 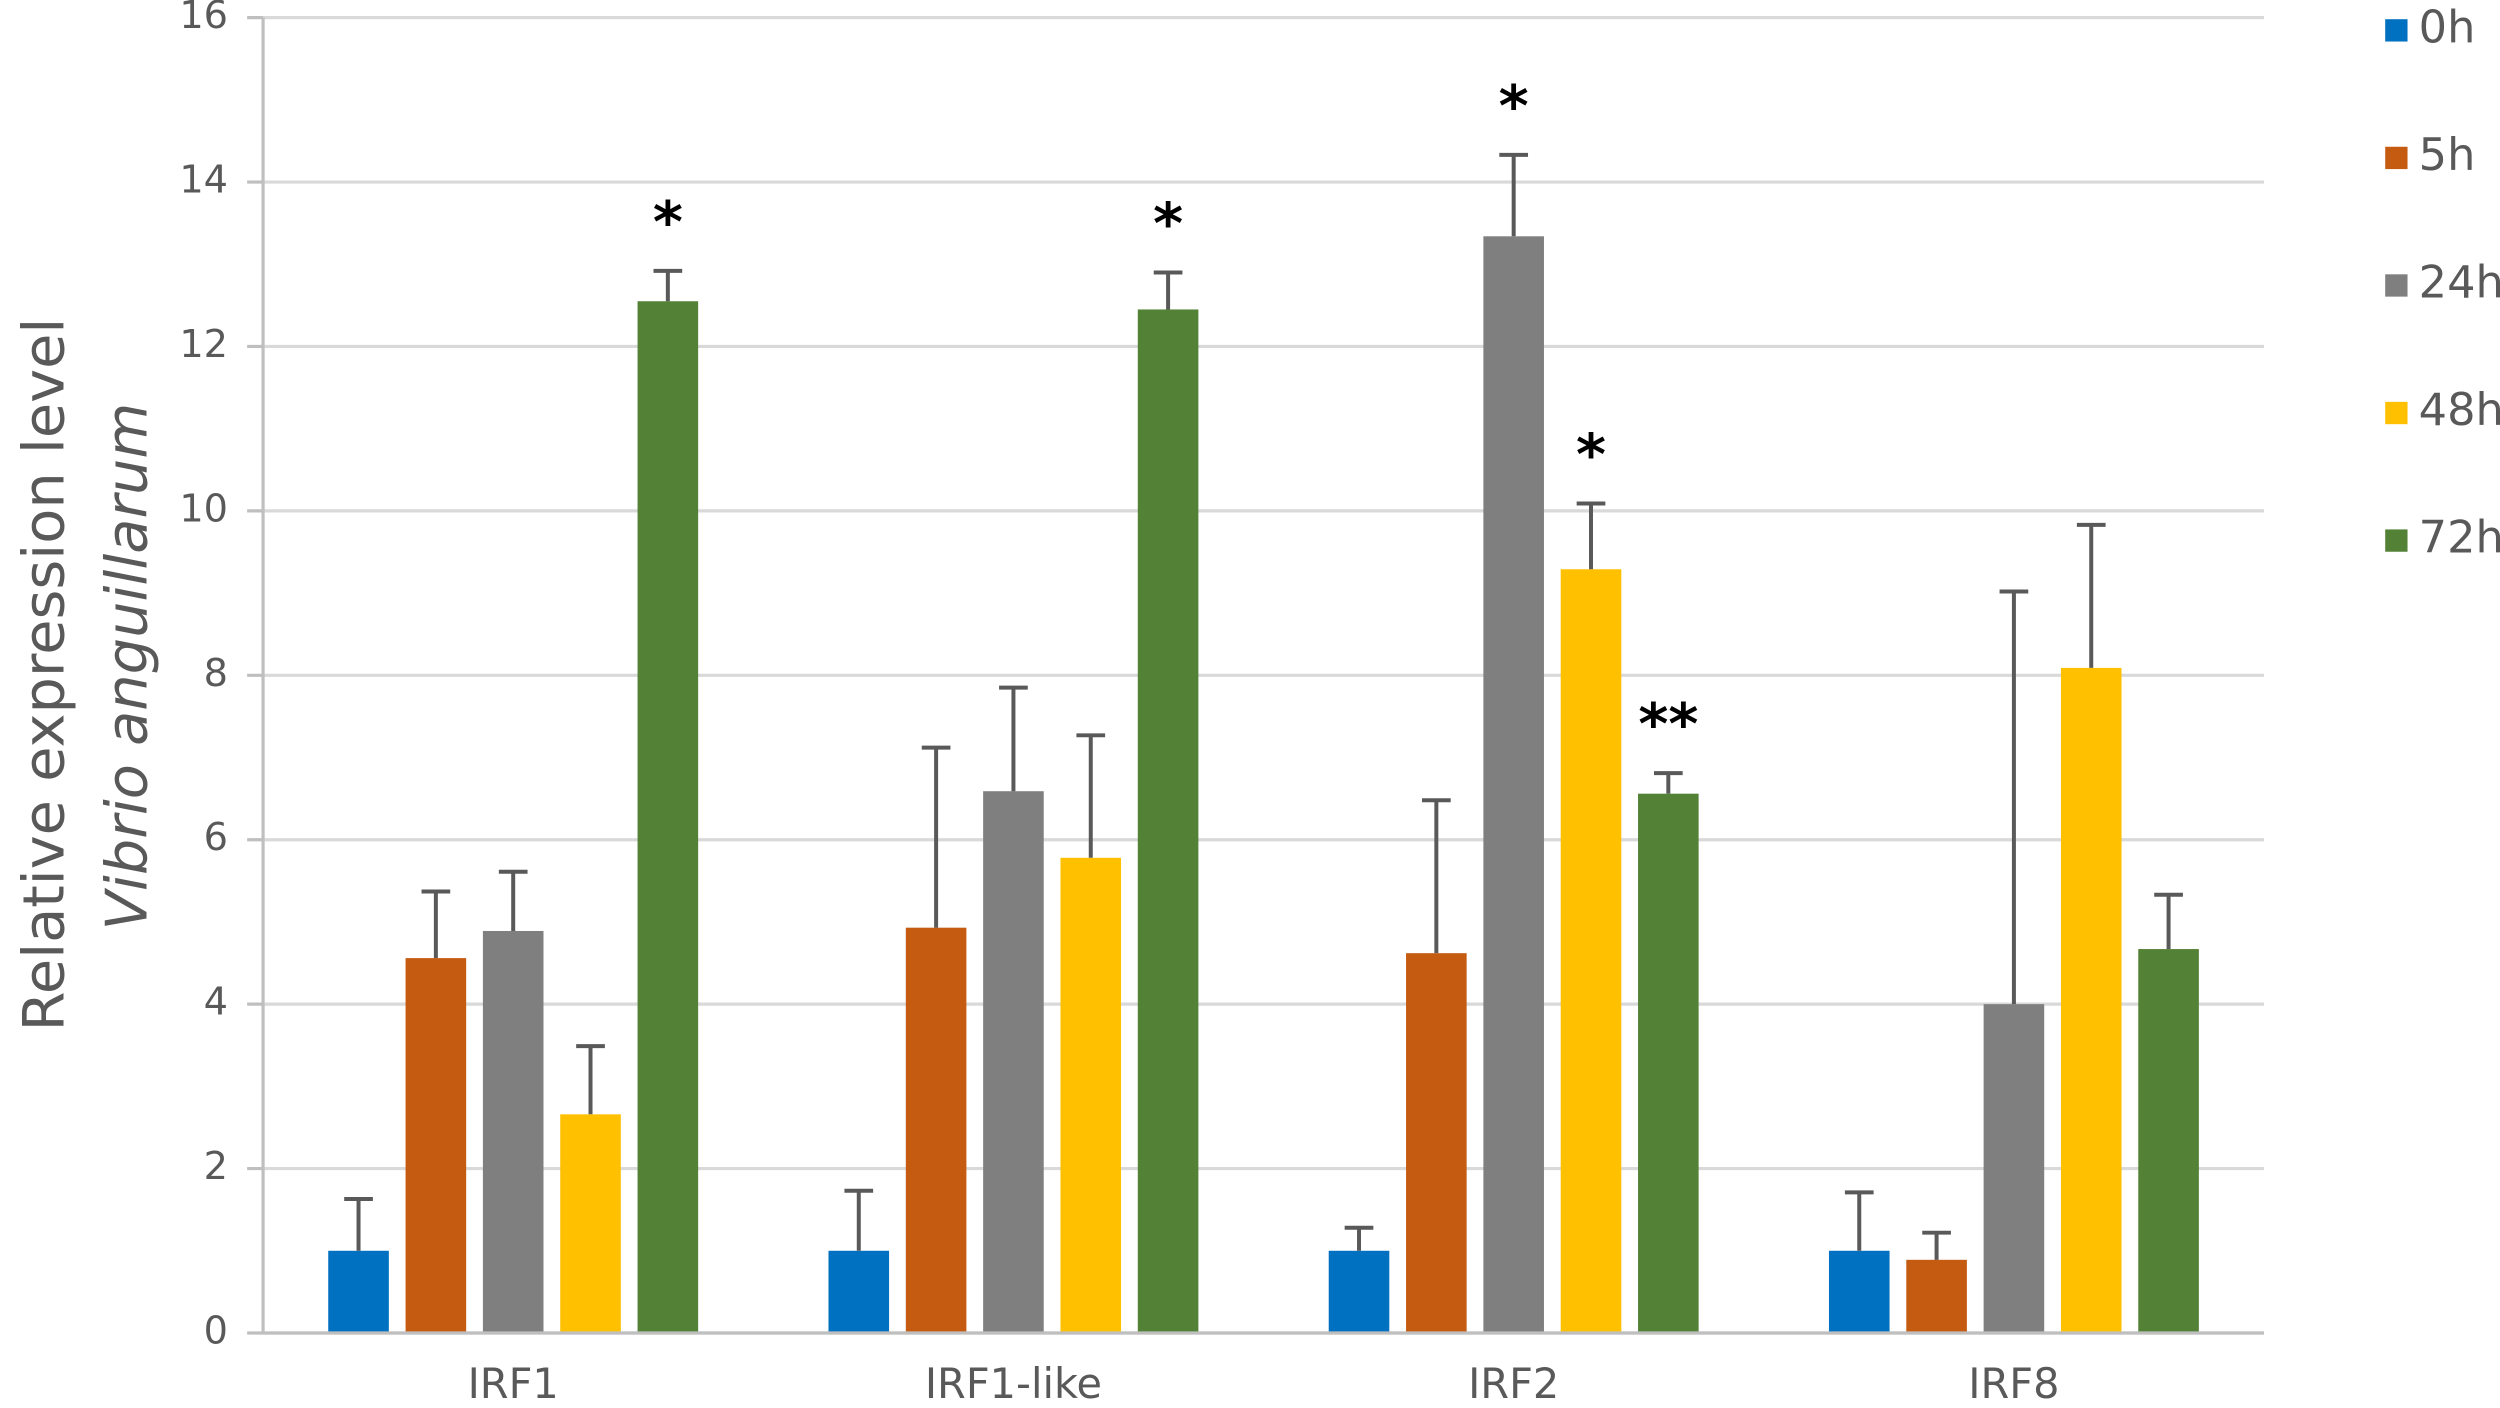 I want to click on x-tick-label: IRF2, so click(x=1513, y=1384).